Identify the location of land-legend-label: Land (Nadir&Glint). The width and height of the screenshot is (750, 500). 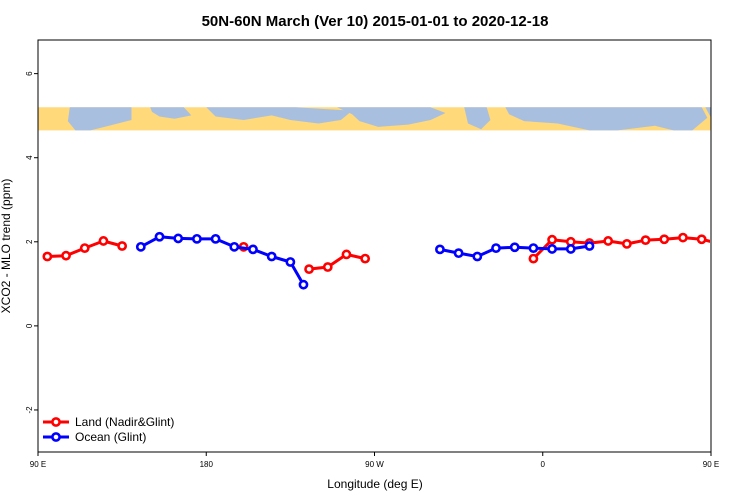
(124, 422).